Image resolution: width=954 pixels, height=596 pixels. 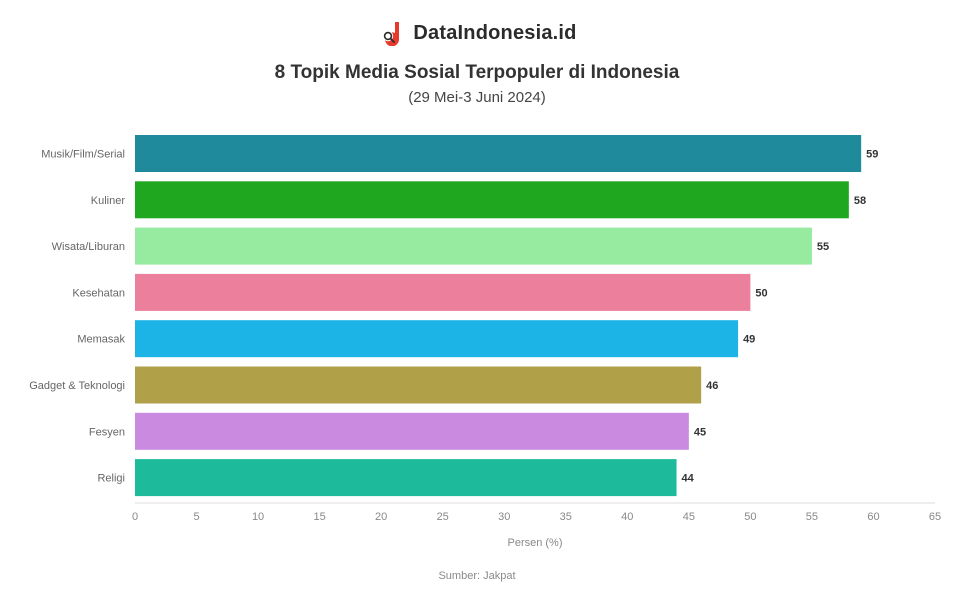 I want to click on x-tick-label: 60, so click(x=873, y=517).